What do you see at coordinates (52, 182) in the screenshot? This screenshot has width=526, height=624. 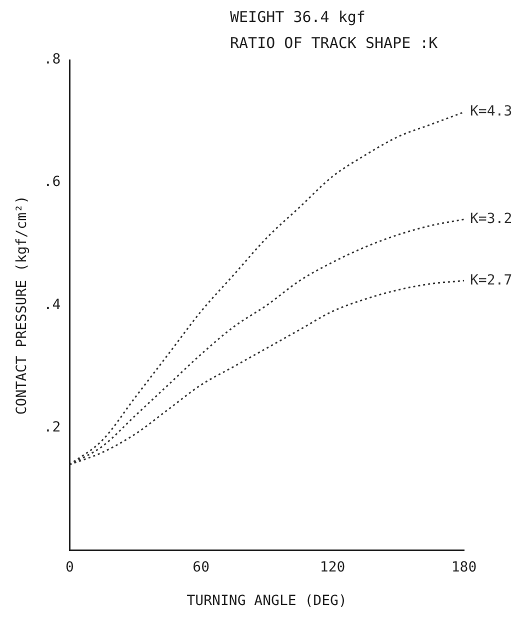 I see `y-tick-label: .6` at bounding box center [52, 182].